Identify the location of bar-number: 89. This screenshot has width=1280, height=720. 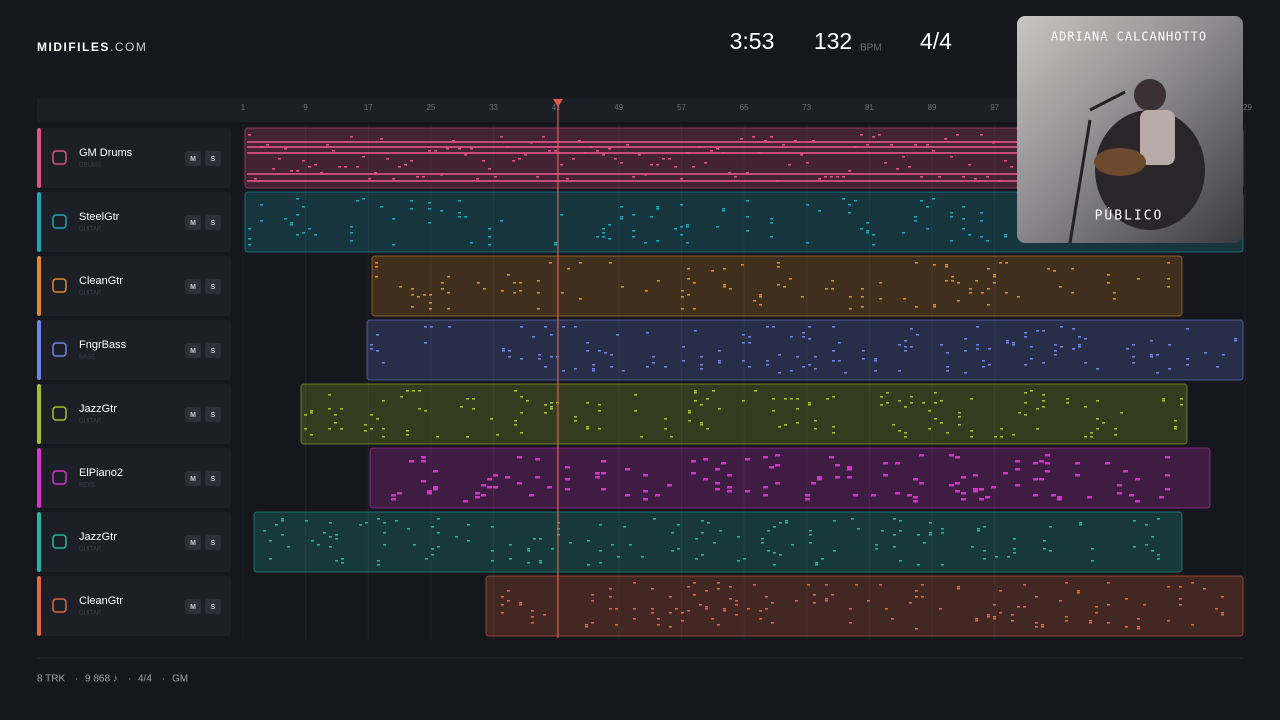
(932, 107).